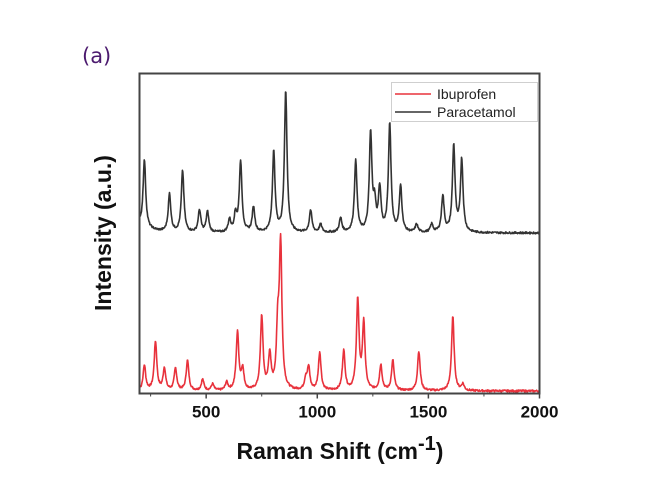  What do you see at coordinates (476, 112) in the screenshot?
I see `legend-label-paracetamol: Paracetamol` at bounding box center [476, 112].